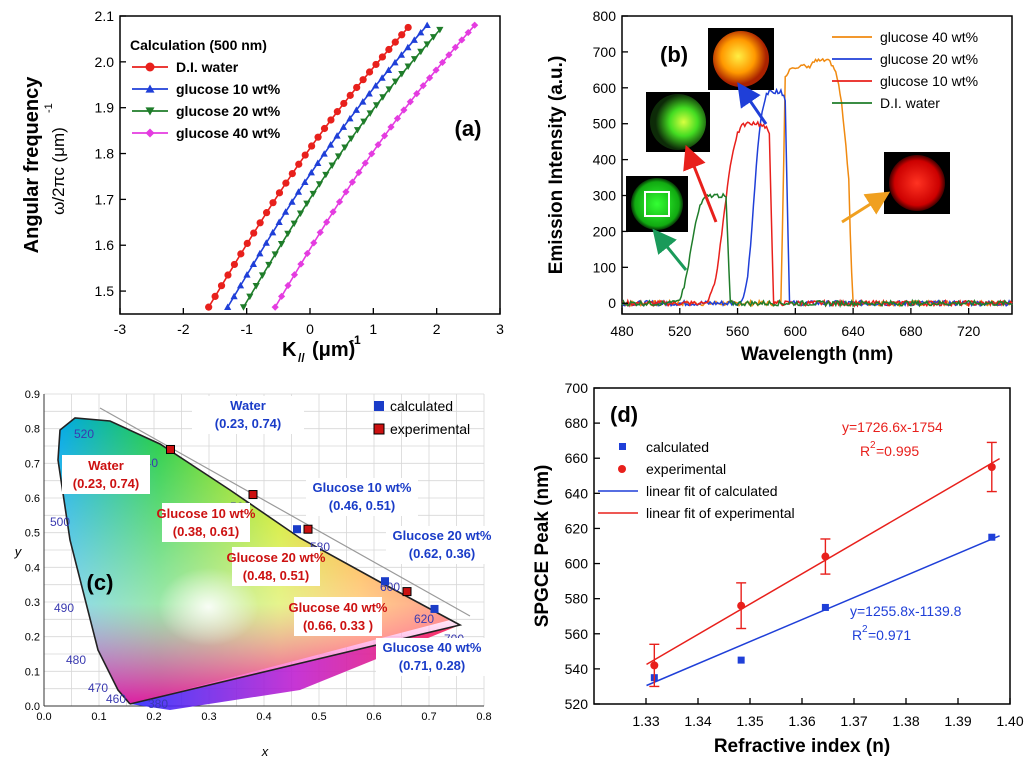  I want to click on panel-a-xlabel-exp: -1, so click(355, 340).